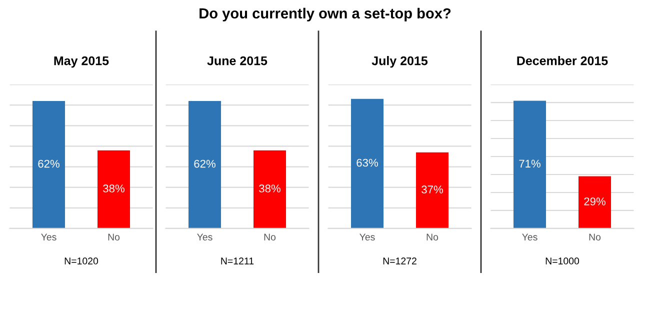 The width and height of the screenshot is (650, 313). I want to click on chart-title: May 2015, so click(81, 62).